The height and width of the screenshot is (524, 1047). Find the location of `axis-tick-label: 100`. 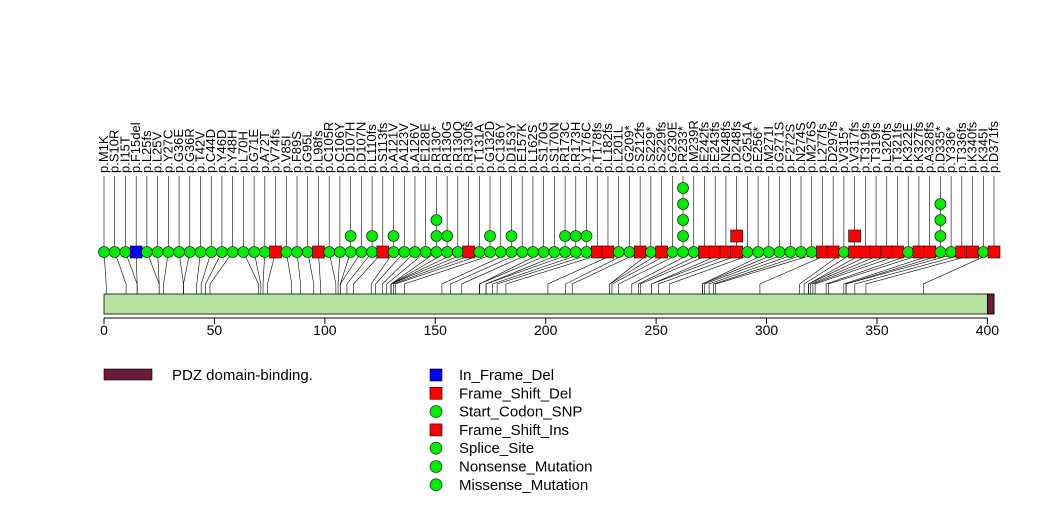

axis-tick-label: 100 is located at coordinates (325, 330).